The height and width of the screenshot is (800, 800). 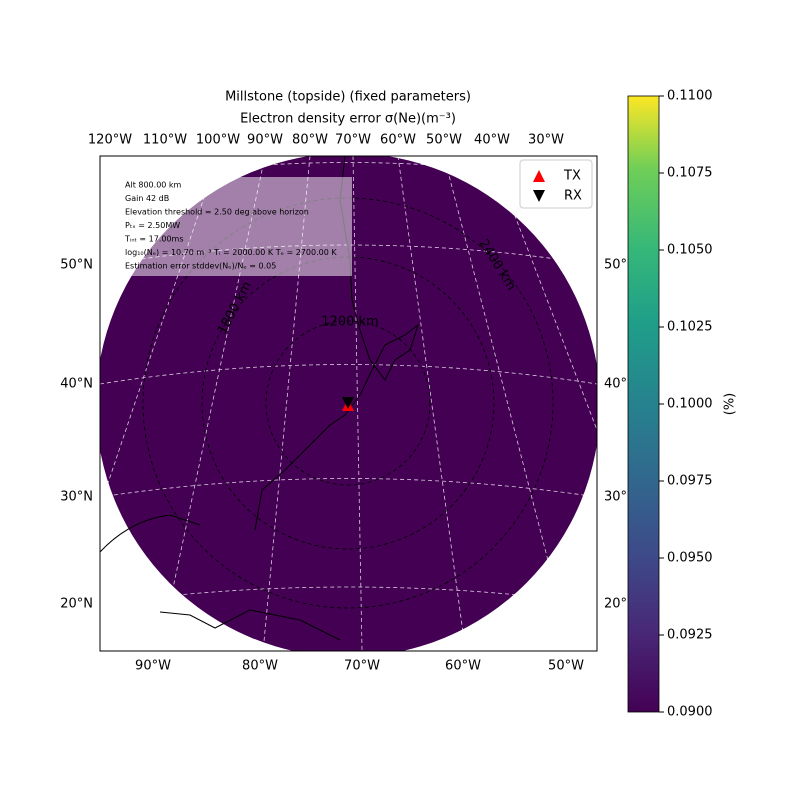 I want to click on colorbar-tick-label: 0.1075, so click(x=690, y=173).